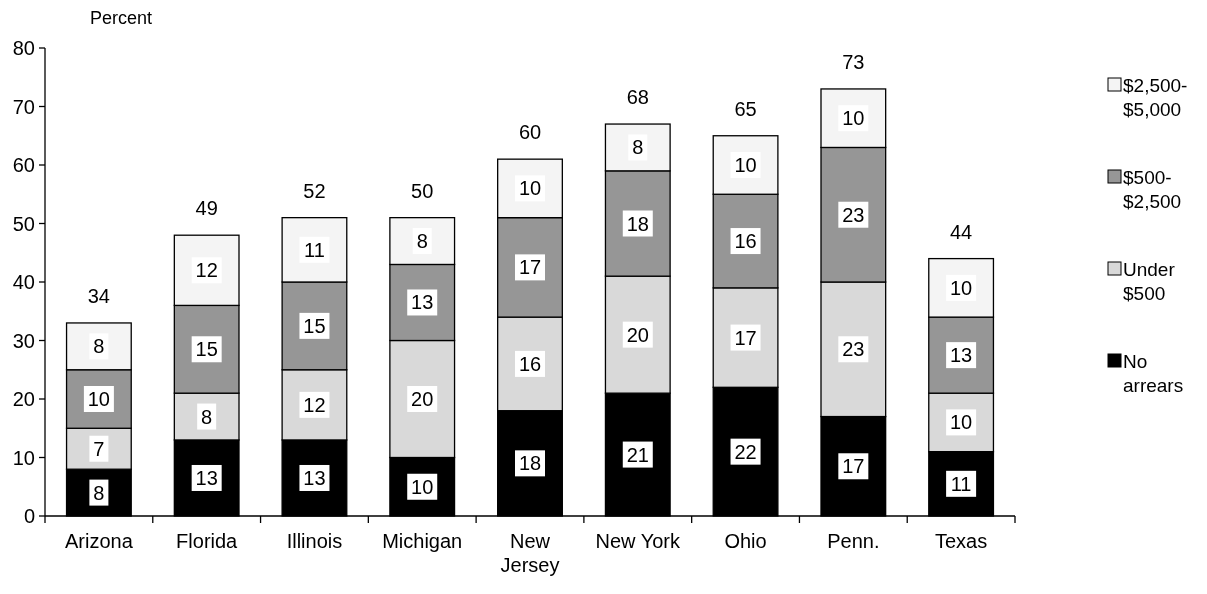 This screenshot has height=594, width=1207. I want to click on legend-label: Under $500, so click(1149, 281).